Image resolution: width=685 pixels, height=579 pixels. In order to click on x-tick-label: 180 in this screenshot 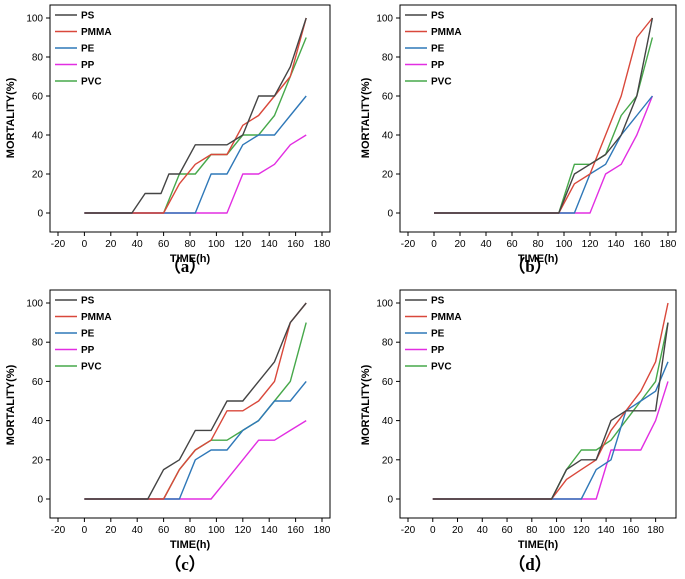, I will do `click(322, 530)`.